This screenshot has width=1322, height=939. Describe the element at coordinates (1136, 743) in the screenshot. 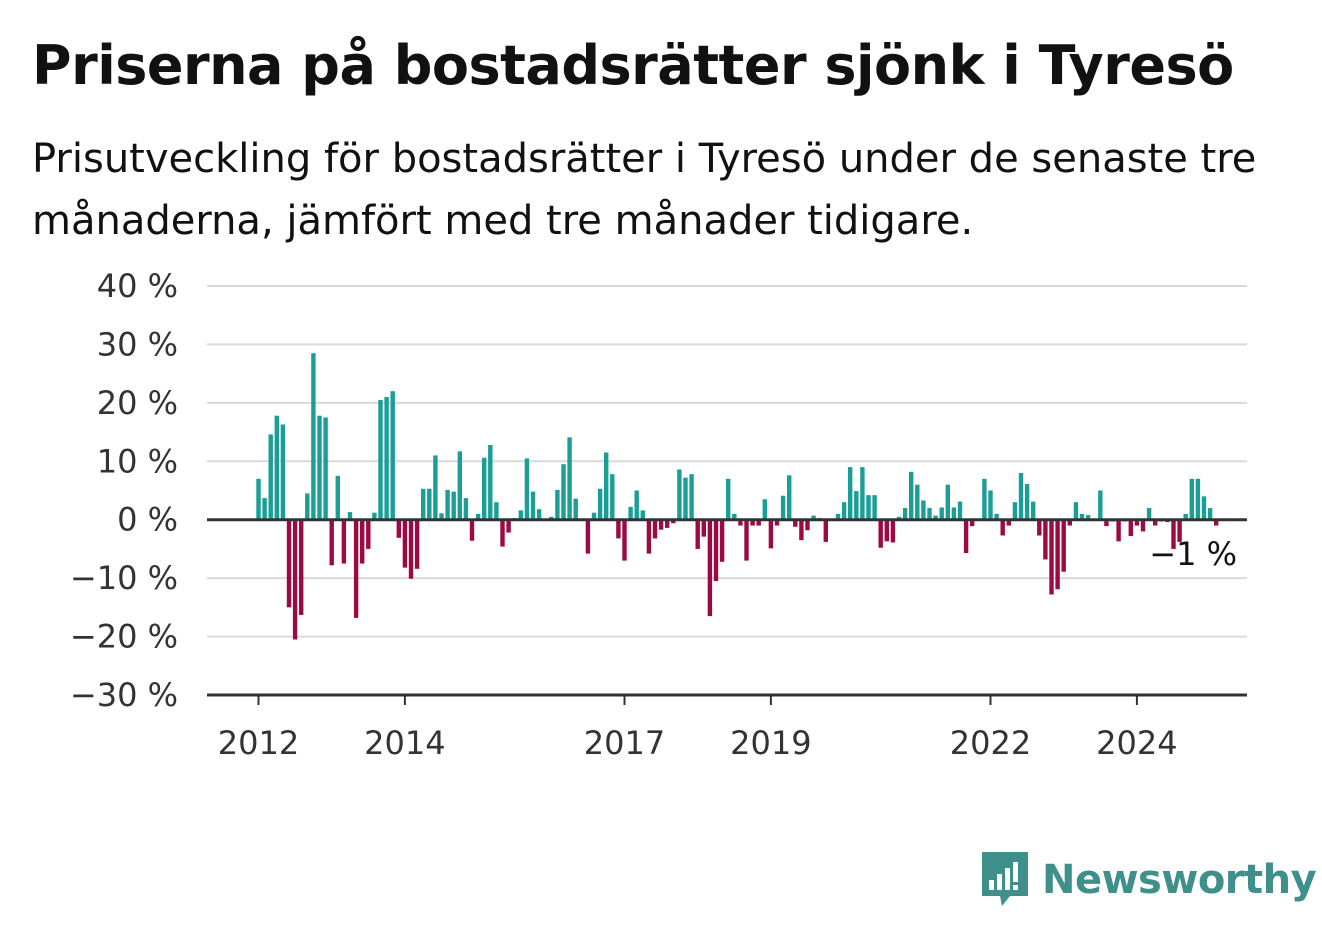

I see `x-tick-label: 2024` at that location.